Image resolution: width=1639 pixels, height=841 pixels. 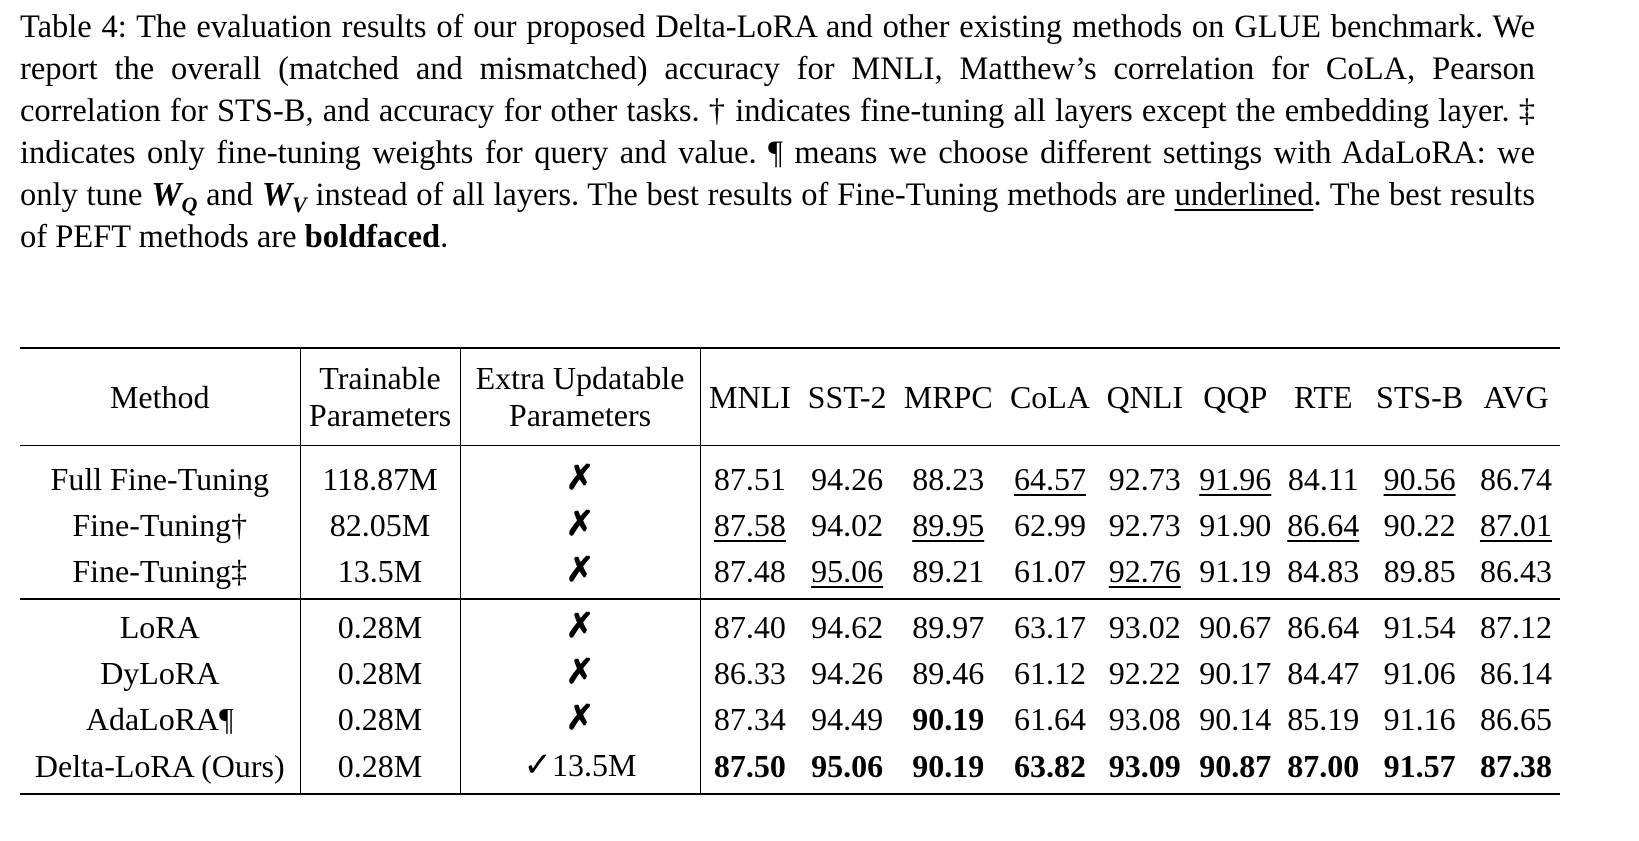 What do you see at coordinates (1050, 768) in the screenshot?
I see `value-cell-bold: 63.82` at bounding box center [1050, 768].